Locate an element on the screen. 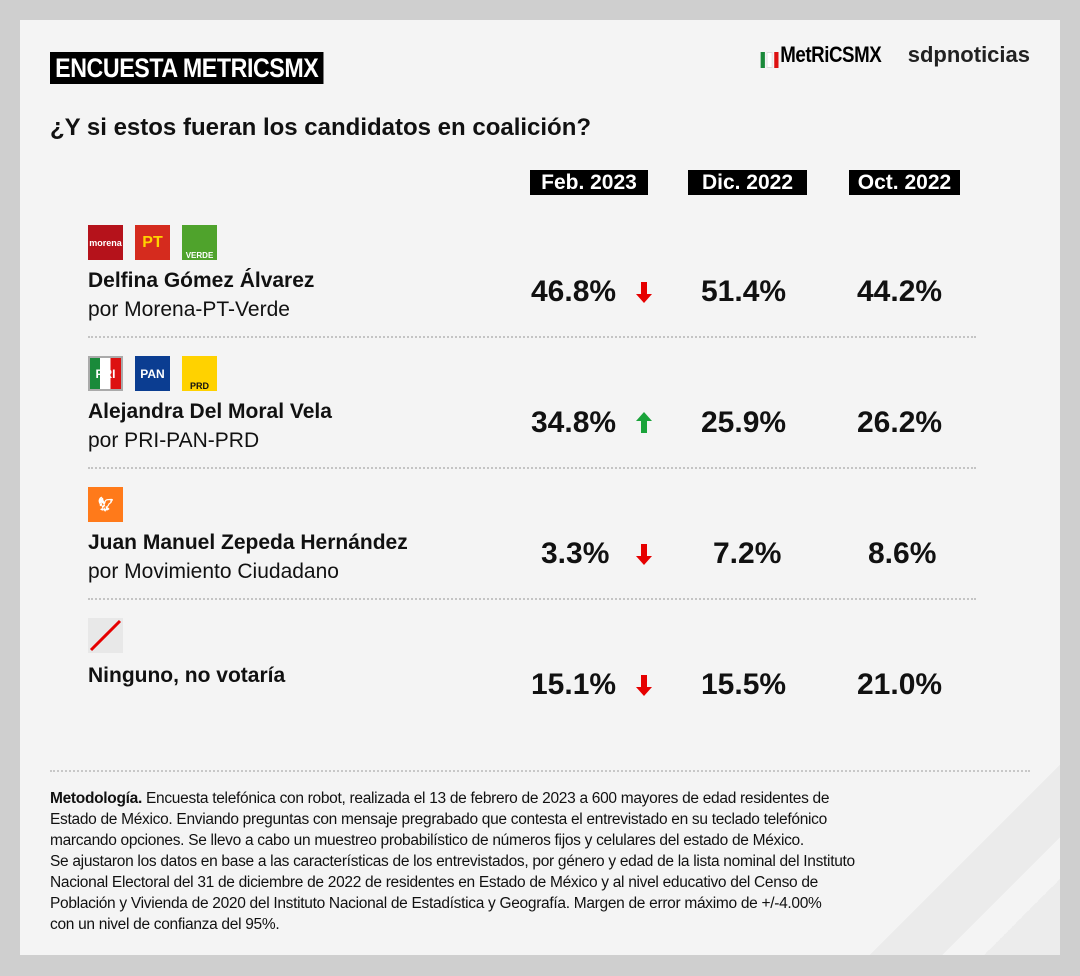 The height and width of the screenshot is (976, 1080). candidate-party: por Movimiento Ciudadano is located at coordinates (213, 571).